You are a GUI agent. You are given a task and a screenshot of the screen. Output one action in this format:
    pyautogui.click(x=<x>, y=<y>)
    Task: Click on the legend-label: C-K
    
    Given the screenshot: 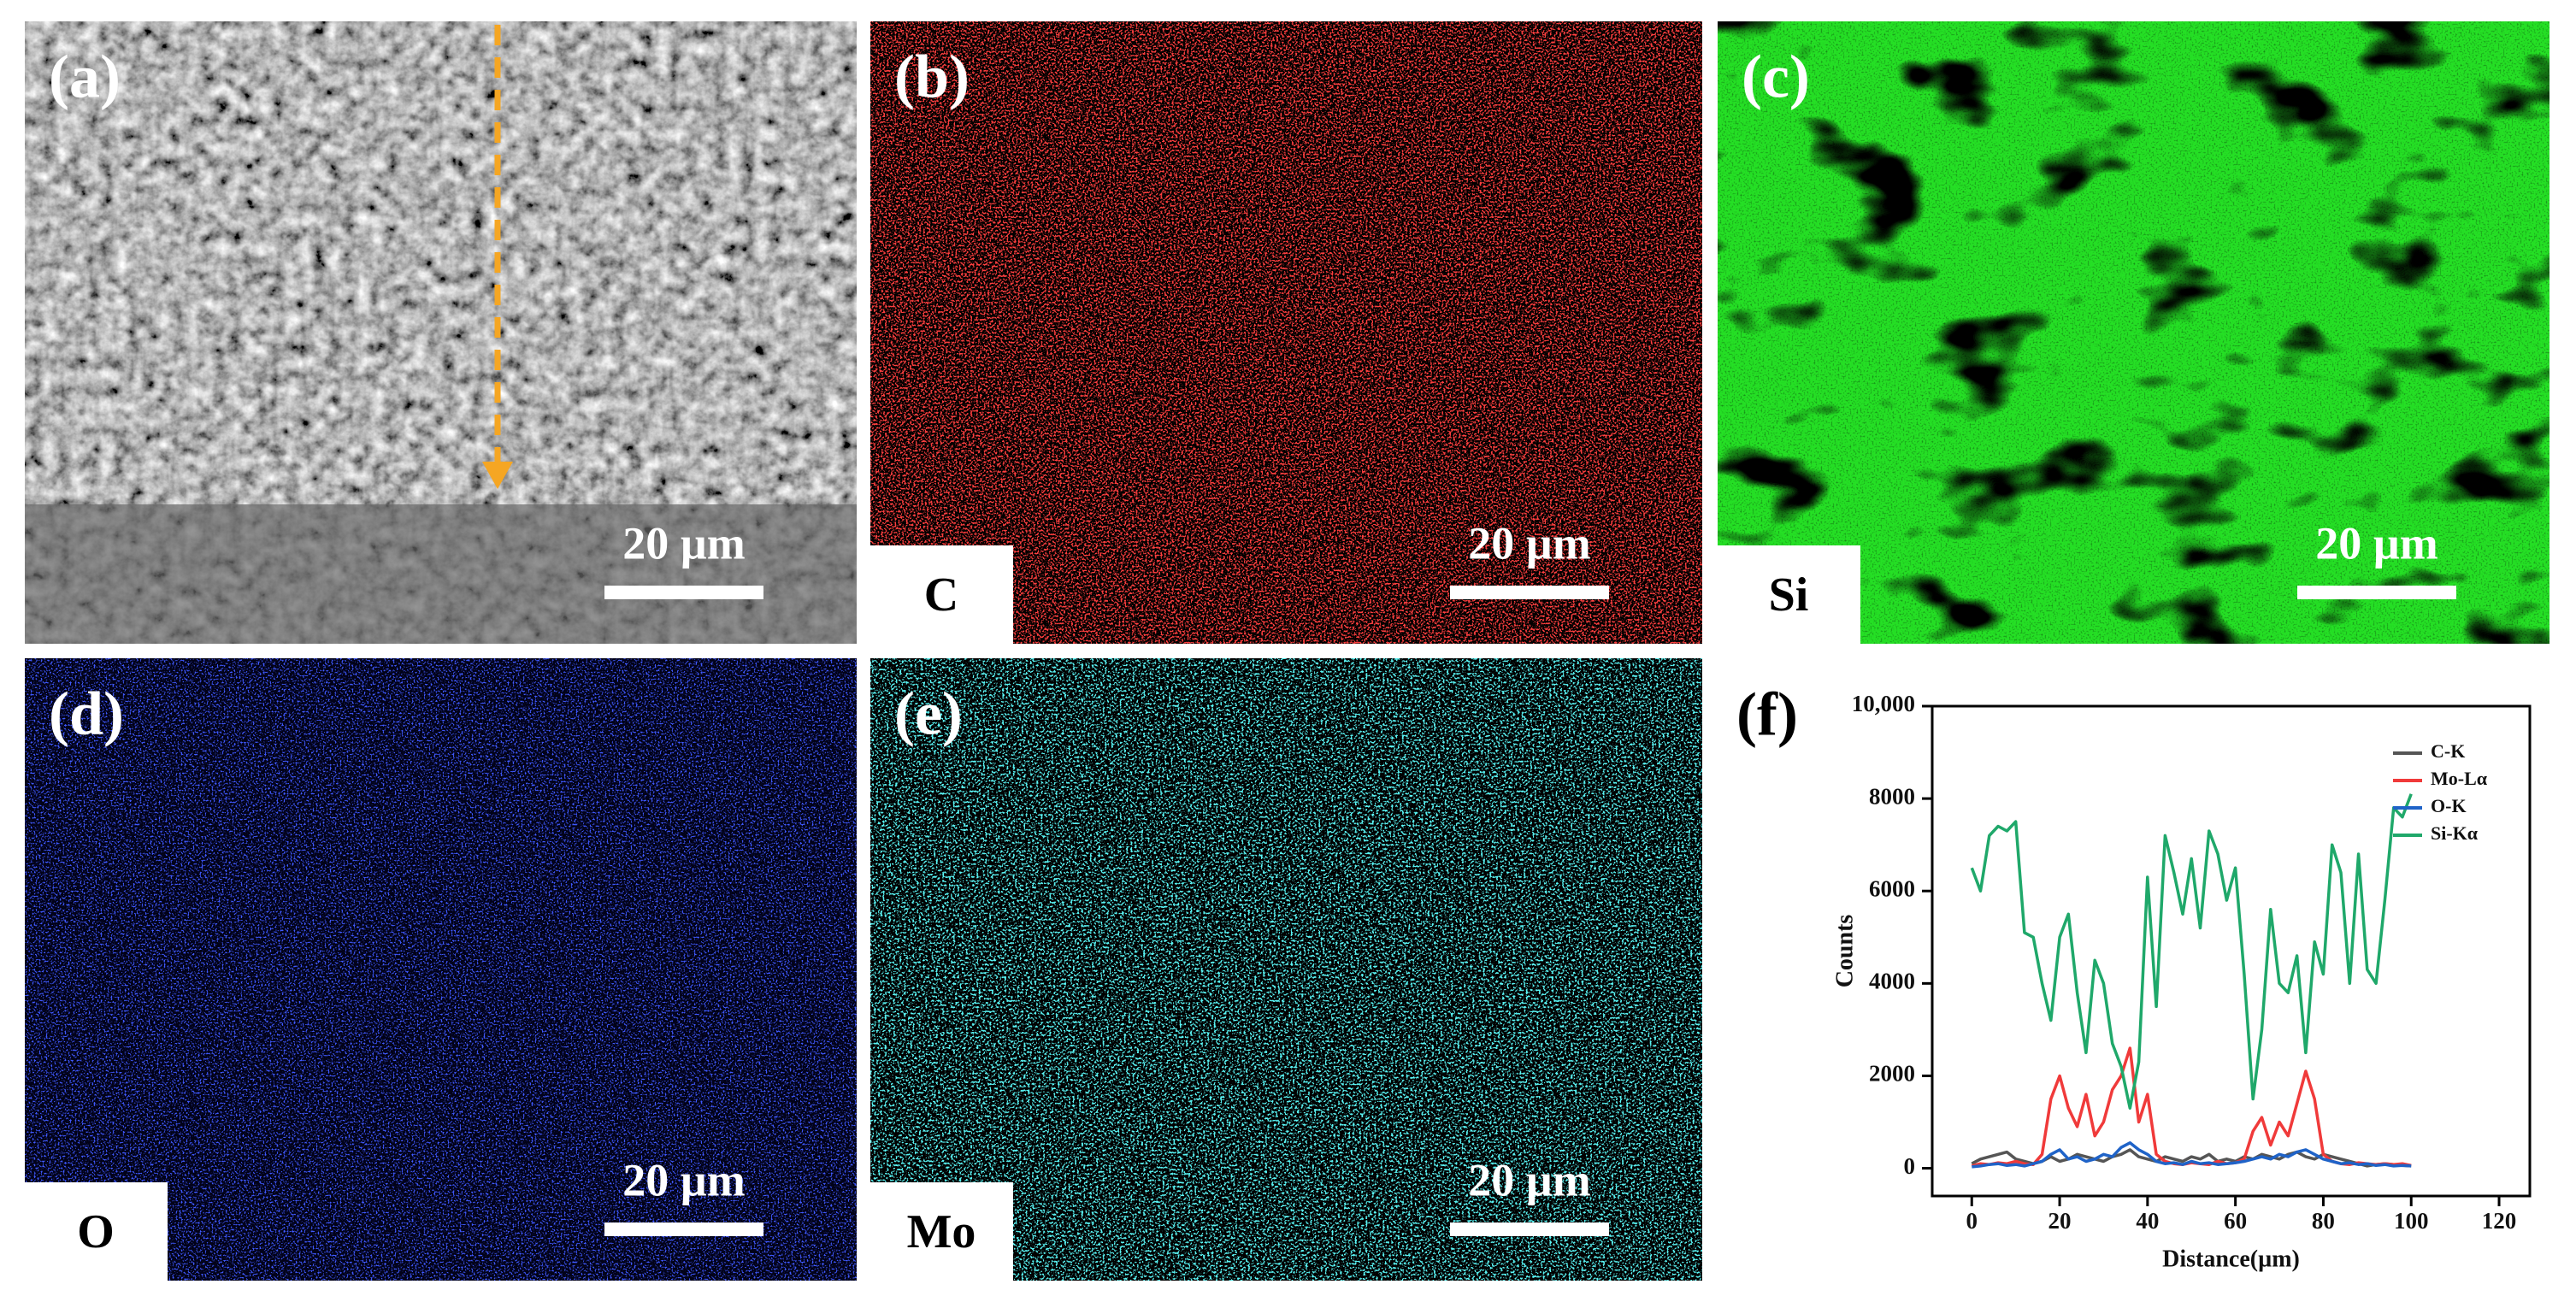 What is the action you would take?
    pyautogui.click(x=2448, y=751)
    